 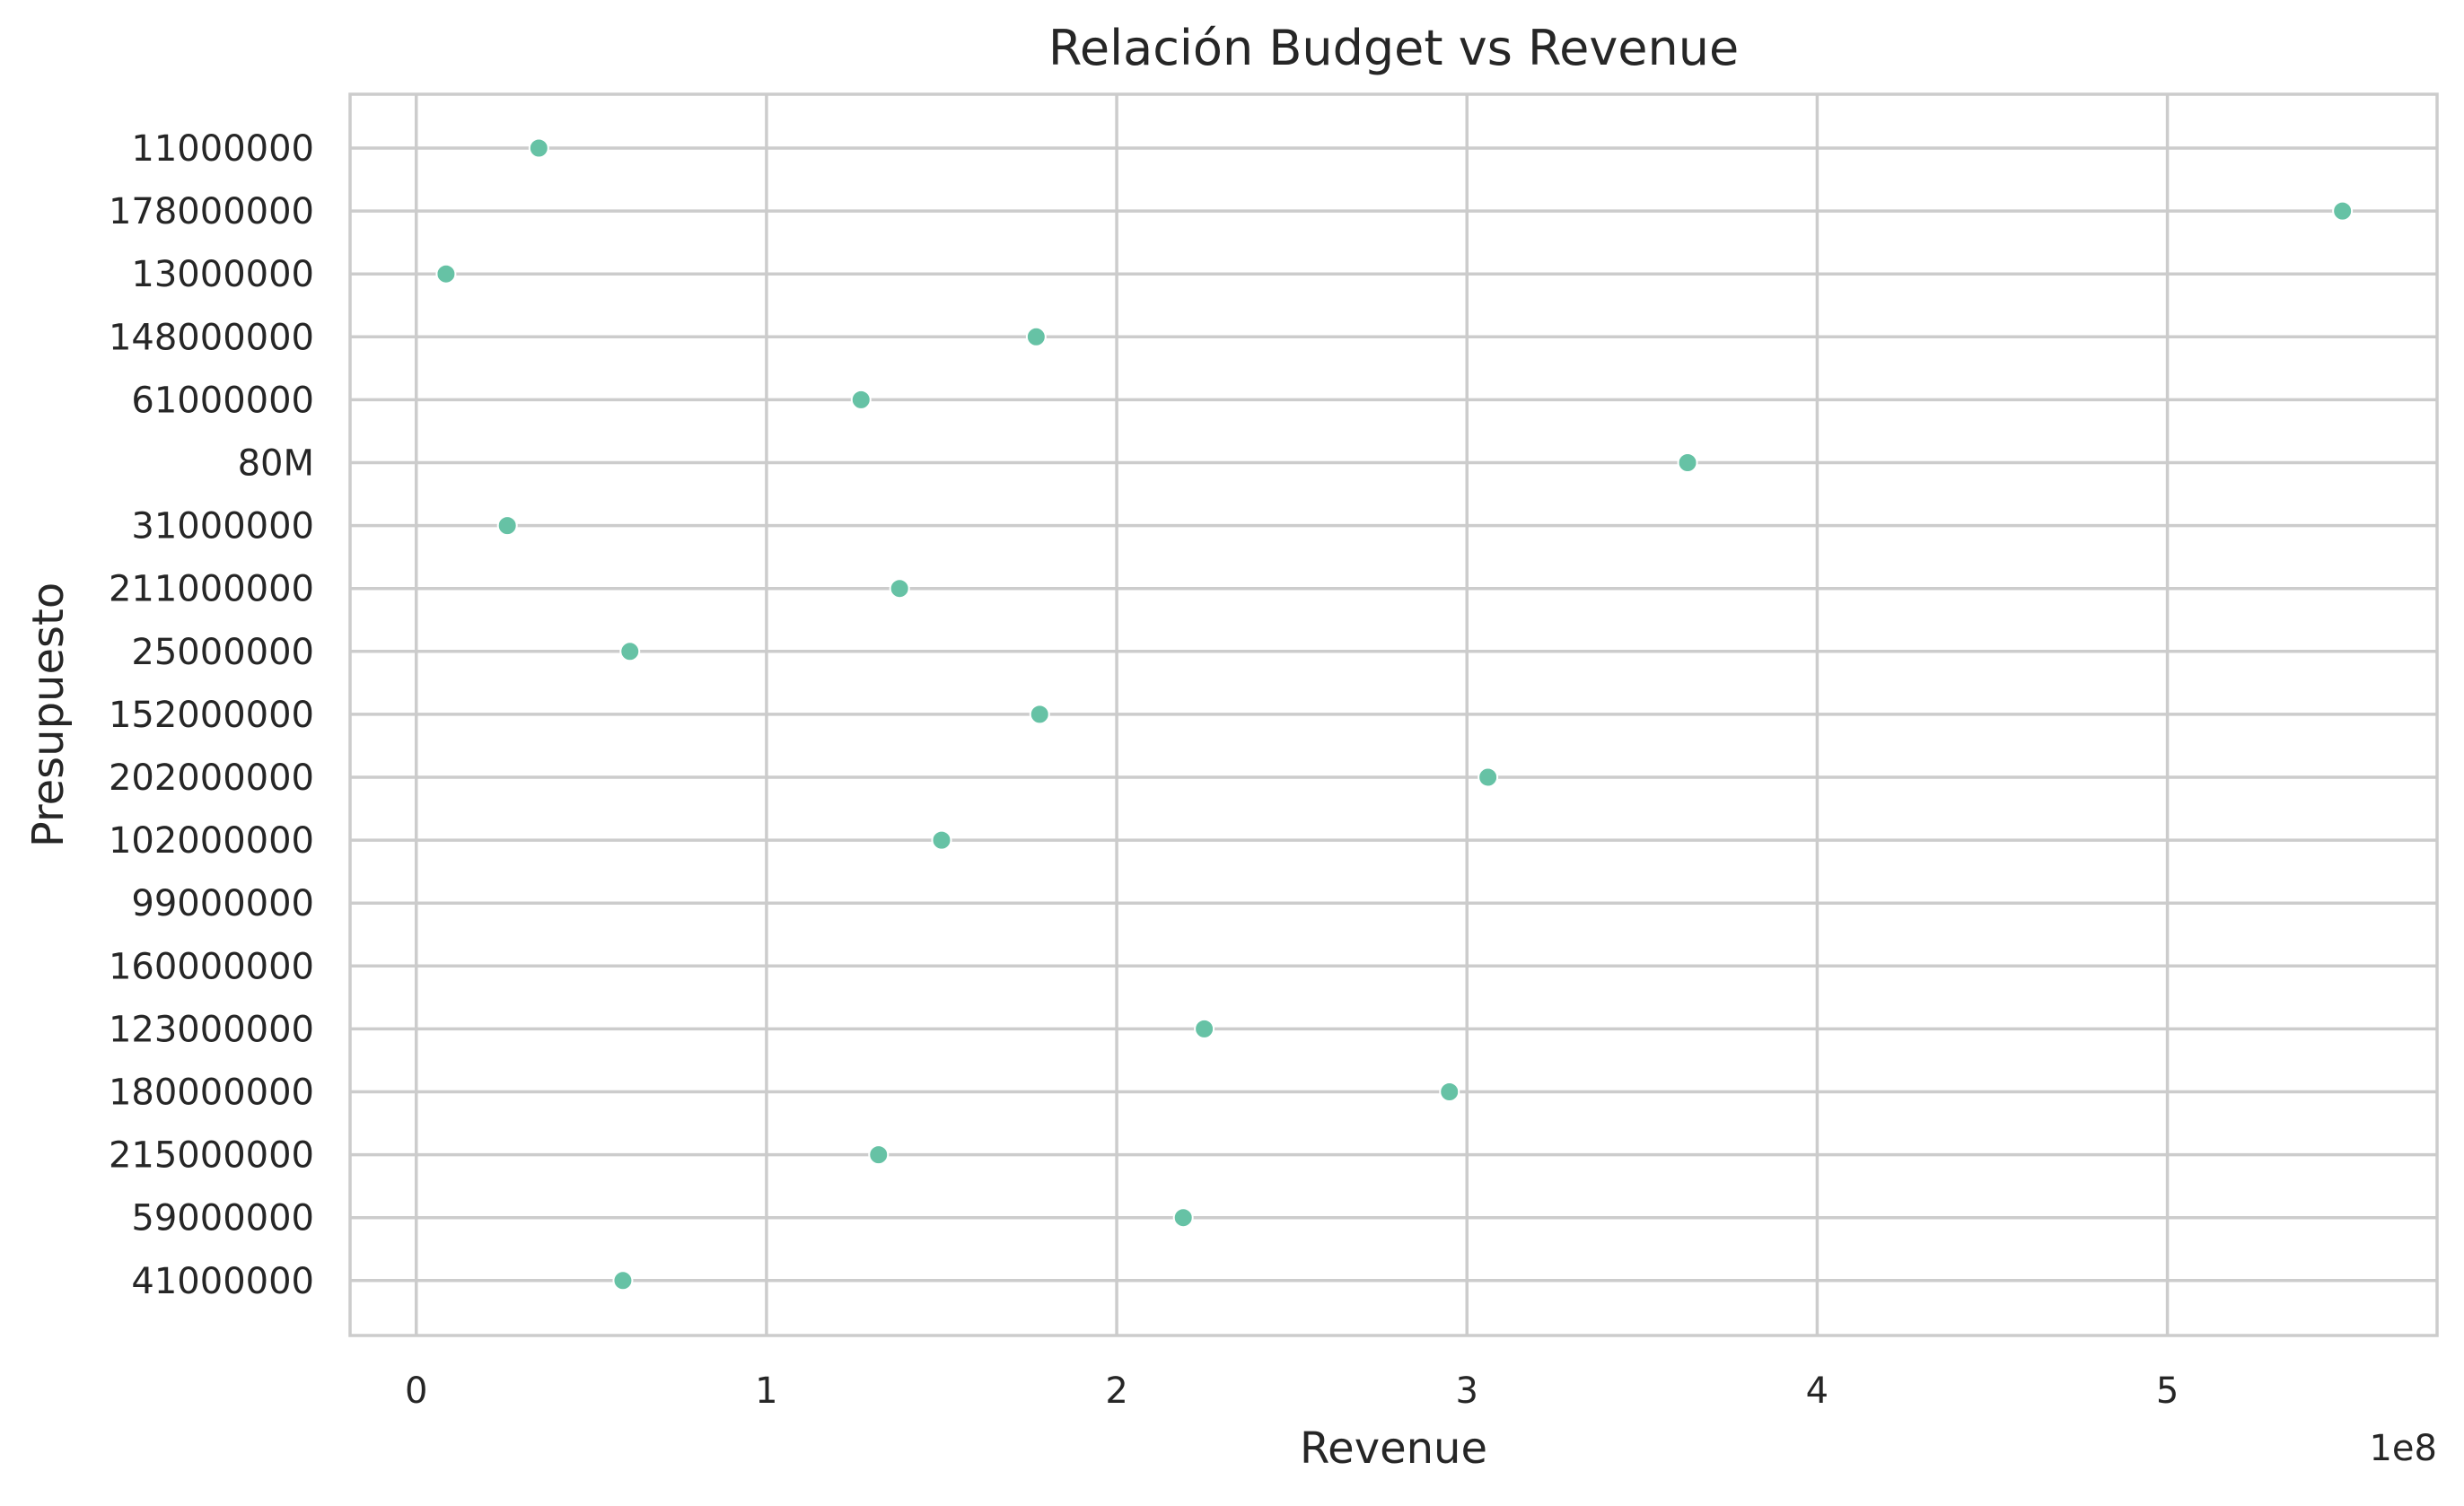 I want to click on x-axis-offset-label: 1e8, so click(x=2403, y=1448).